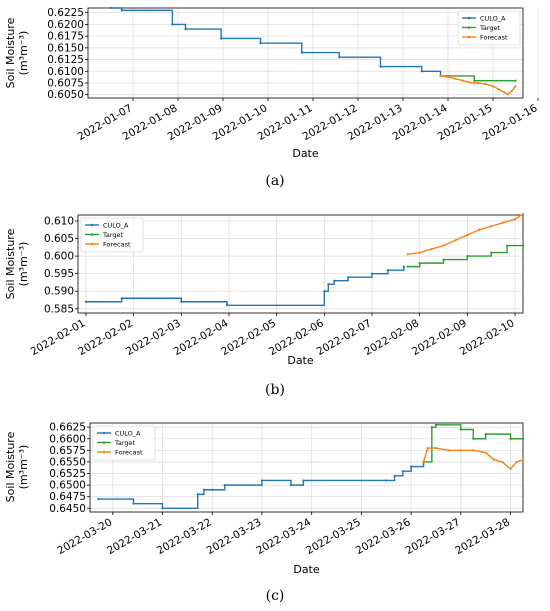 The height and width of the screenshot is (611, 550). I want to click on x-tick-label: 2022-03-26, so click(383, 536).